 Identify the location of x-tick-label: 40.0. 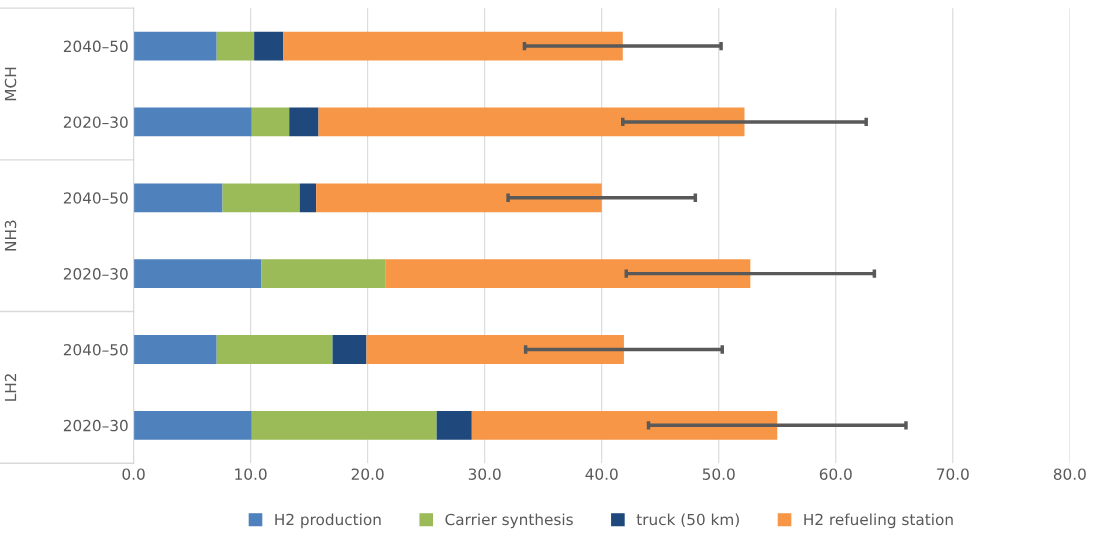
(601, 474).